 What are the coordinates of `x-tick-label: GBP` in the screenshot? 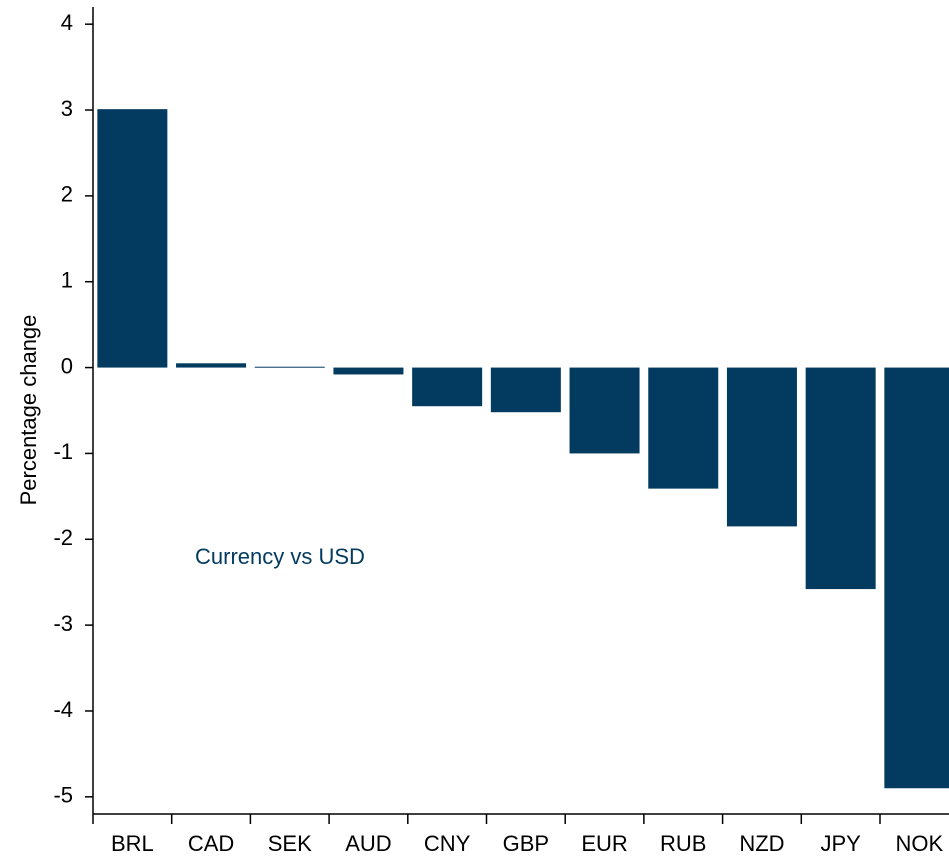 It's located at (526, 843).